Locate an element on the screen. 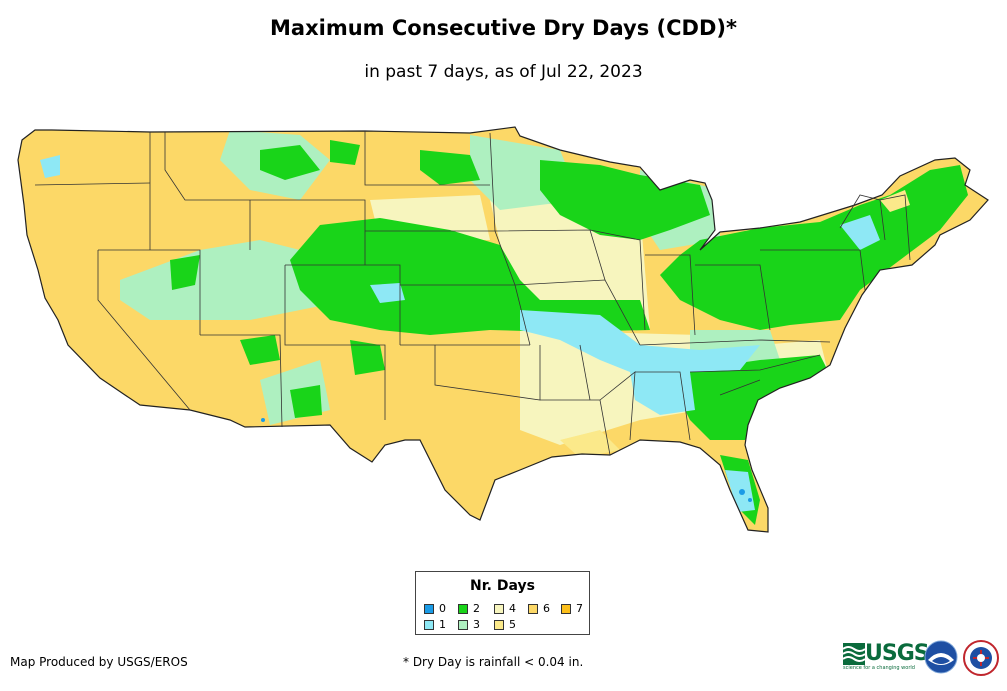 The width and height of the screenshot is (1007, 691). legend-label: 1 is located at coordinates (442, 624).